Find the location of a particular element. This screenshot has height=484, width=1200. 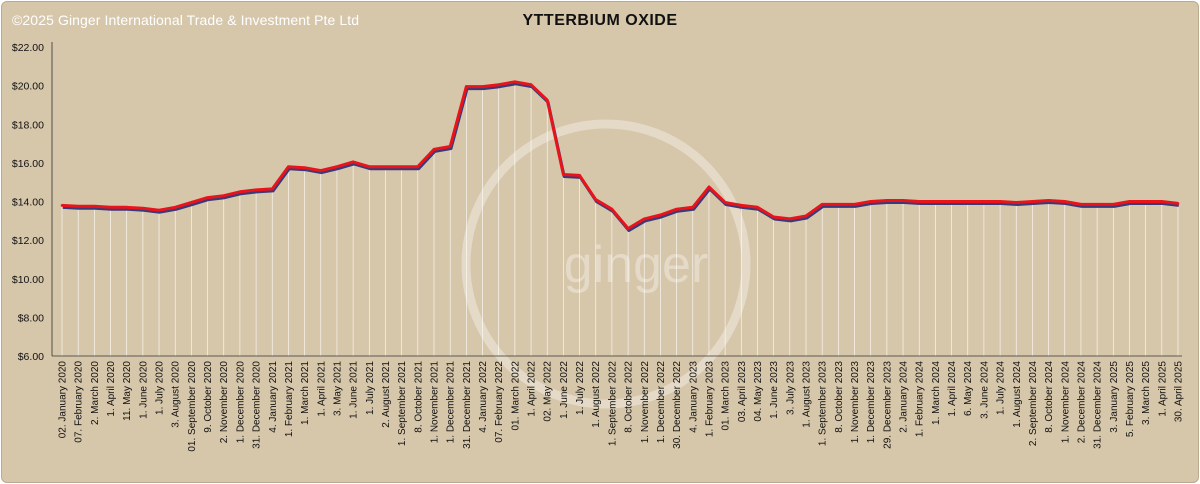

x-tick-label: 8. October 2024 is located at coordinates (1049, 397).